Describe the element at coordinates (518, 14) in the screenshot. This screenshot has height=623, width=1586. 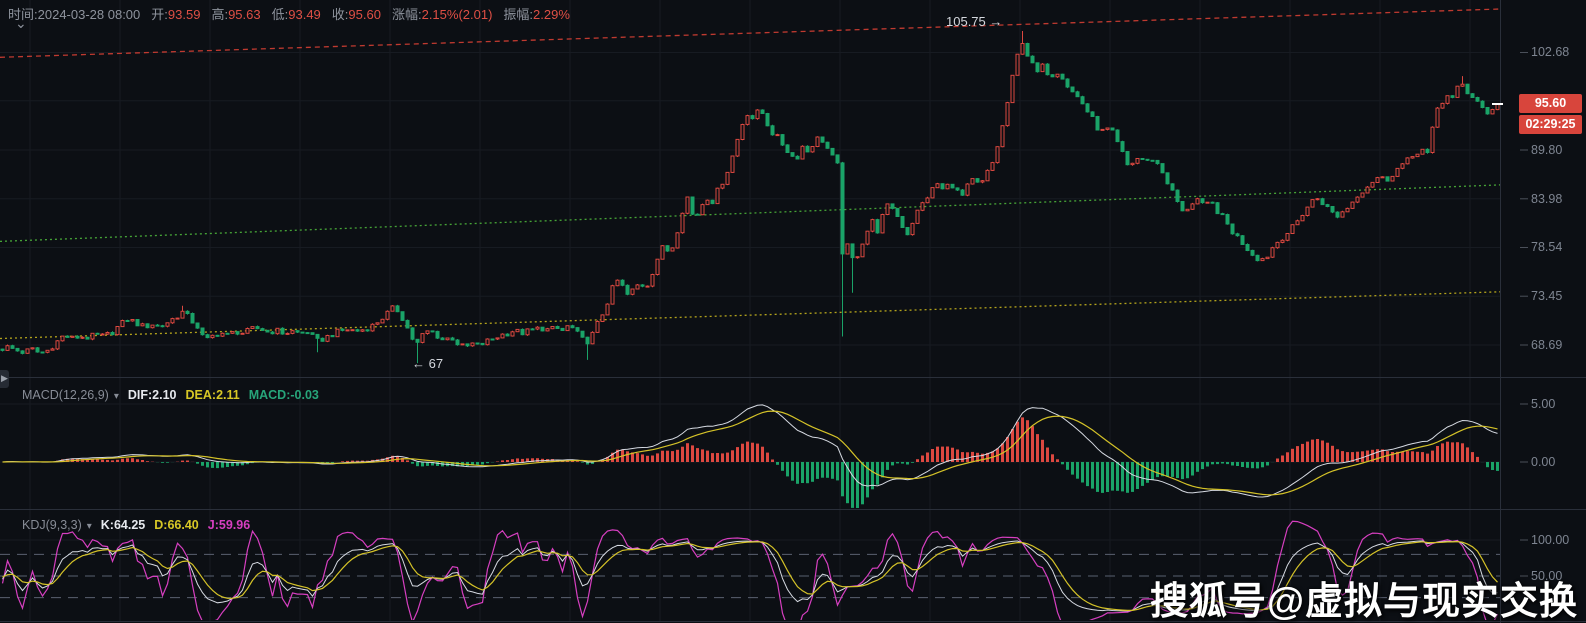
I see `ohlc-label: 振幅:` at that location.